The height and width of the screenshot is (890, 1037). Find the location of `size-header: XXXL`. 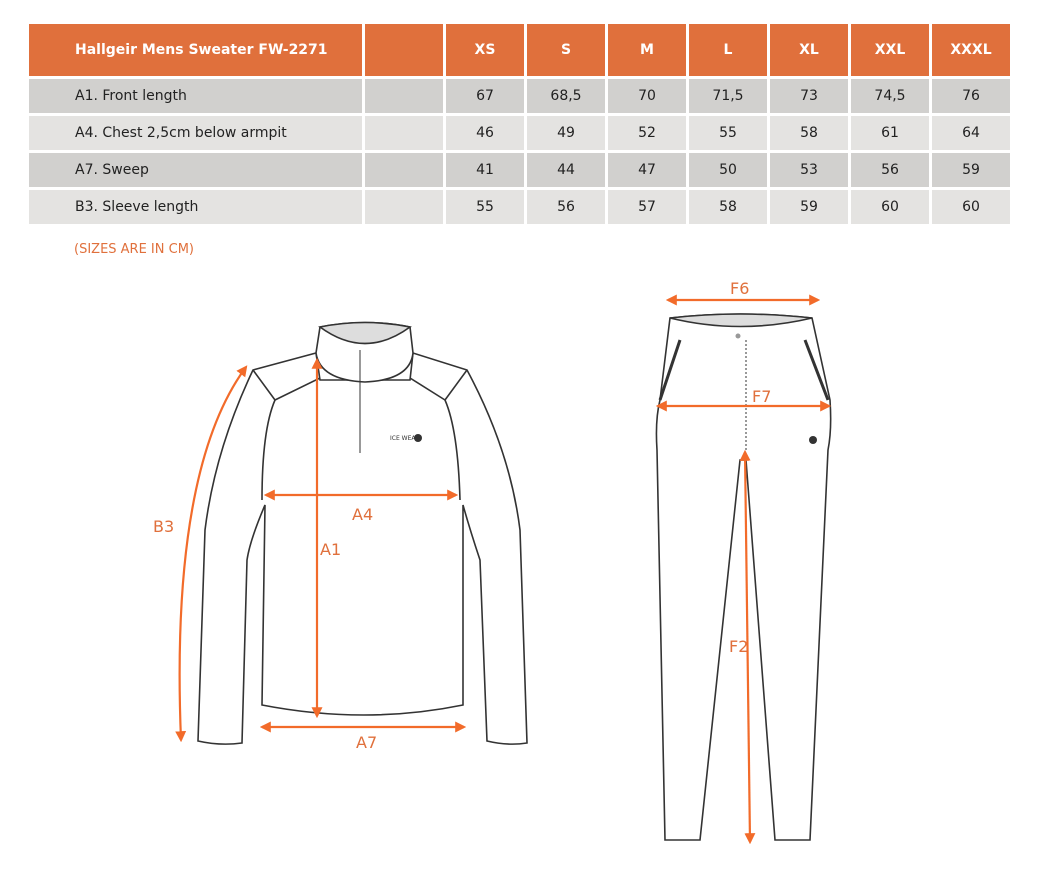

size-header: XXXL is located at coordinates (971, 50).